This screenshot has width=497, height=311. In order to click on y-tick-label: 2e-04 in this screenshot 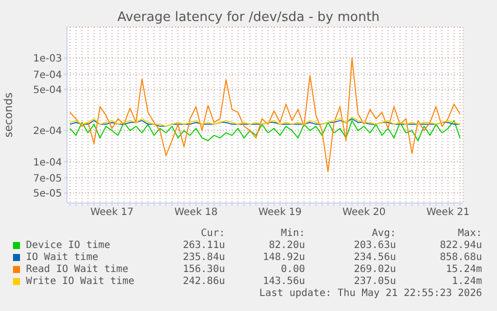, I will do `click(47, 132)`.